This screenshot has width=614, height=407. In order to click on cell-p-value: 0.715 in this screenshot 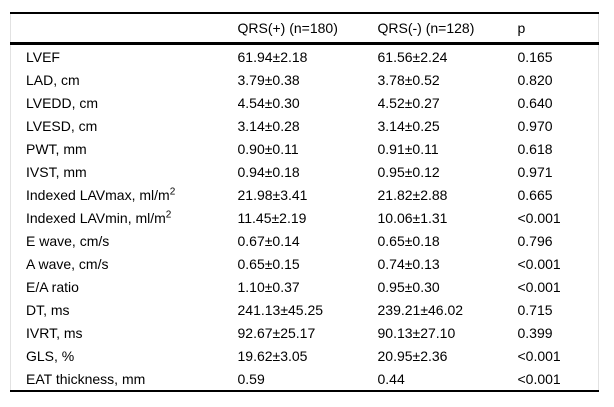, I will do `click(535, 309)`.